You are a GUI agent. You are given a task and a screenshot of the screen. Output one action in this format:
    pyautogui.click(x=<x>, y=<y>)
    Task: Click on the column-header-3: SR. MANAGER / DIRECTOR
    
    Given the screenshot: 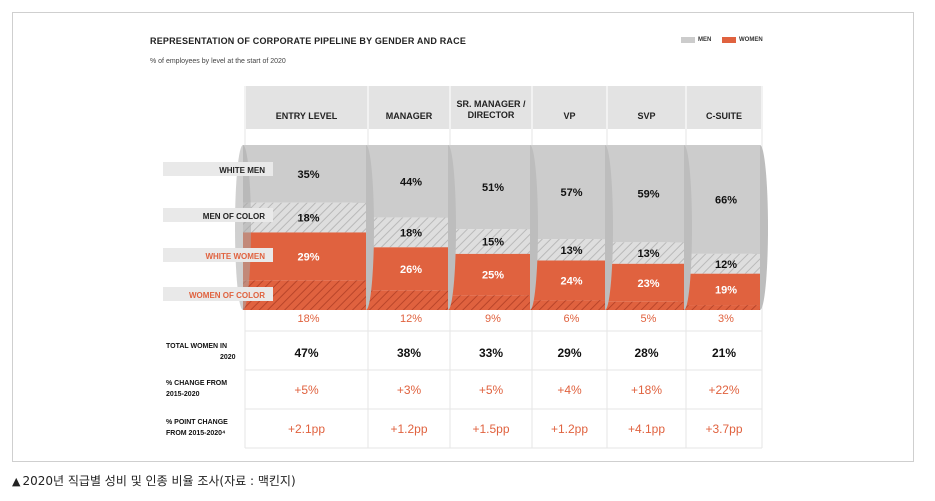 What is the action you would take?
    pyautogui.click(x=491, y=109)
    